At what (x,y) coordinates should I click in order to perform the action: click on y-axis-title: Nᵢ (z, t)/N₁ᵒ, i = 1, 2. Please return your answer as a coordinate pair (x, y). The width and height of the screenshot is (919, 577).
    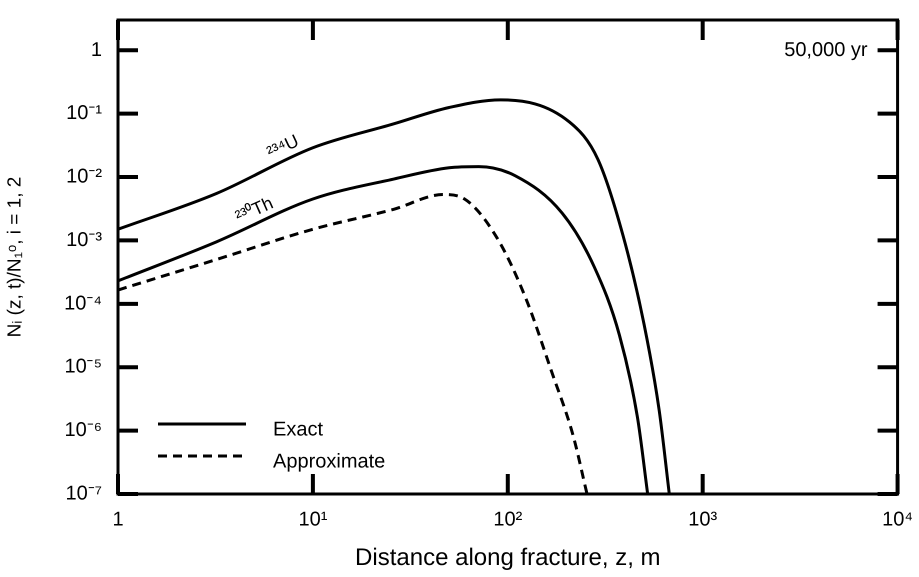
    Looking at the image, I should click on (15, 257).